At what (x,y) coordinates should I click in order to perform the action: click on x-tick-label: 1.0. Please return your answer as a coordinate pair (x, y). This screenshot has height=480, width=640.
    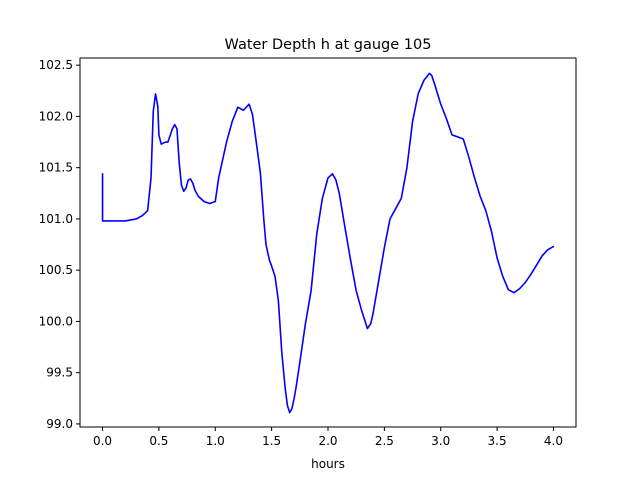
    Looking at the image, I should click on (215, 441).